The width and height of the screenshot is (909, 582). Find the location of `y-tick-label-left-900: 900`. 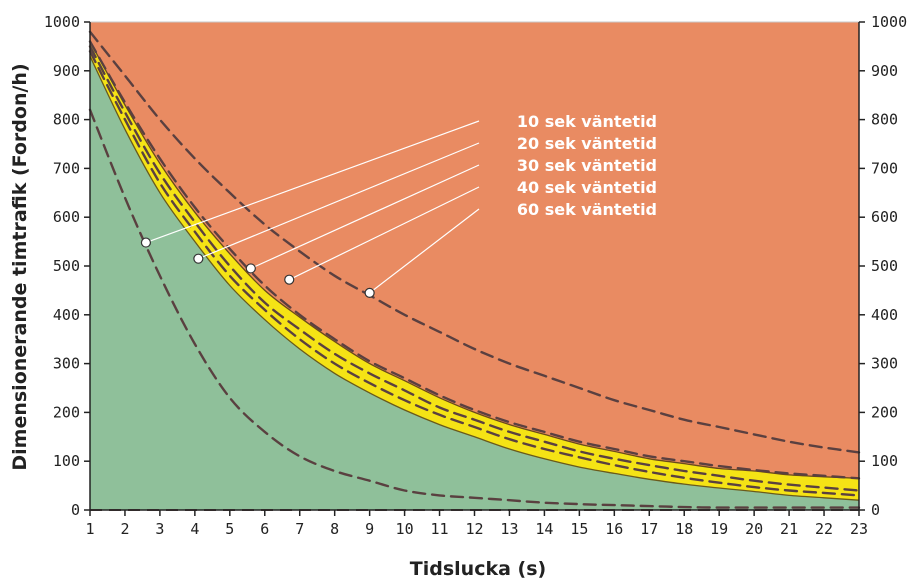

y-tick-label-left-900: 900 is located at coordinates (66, 71).